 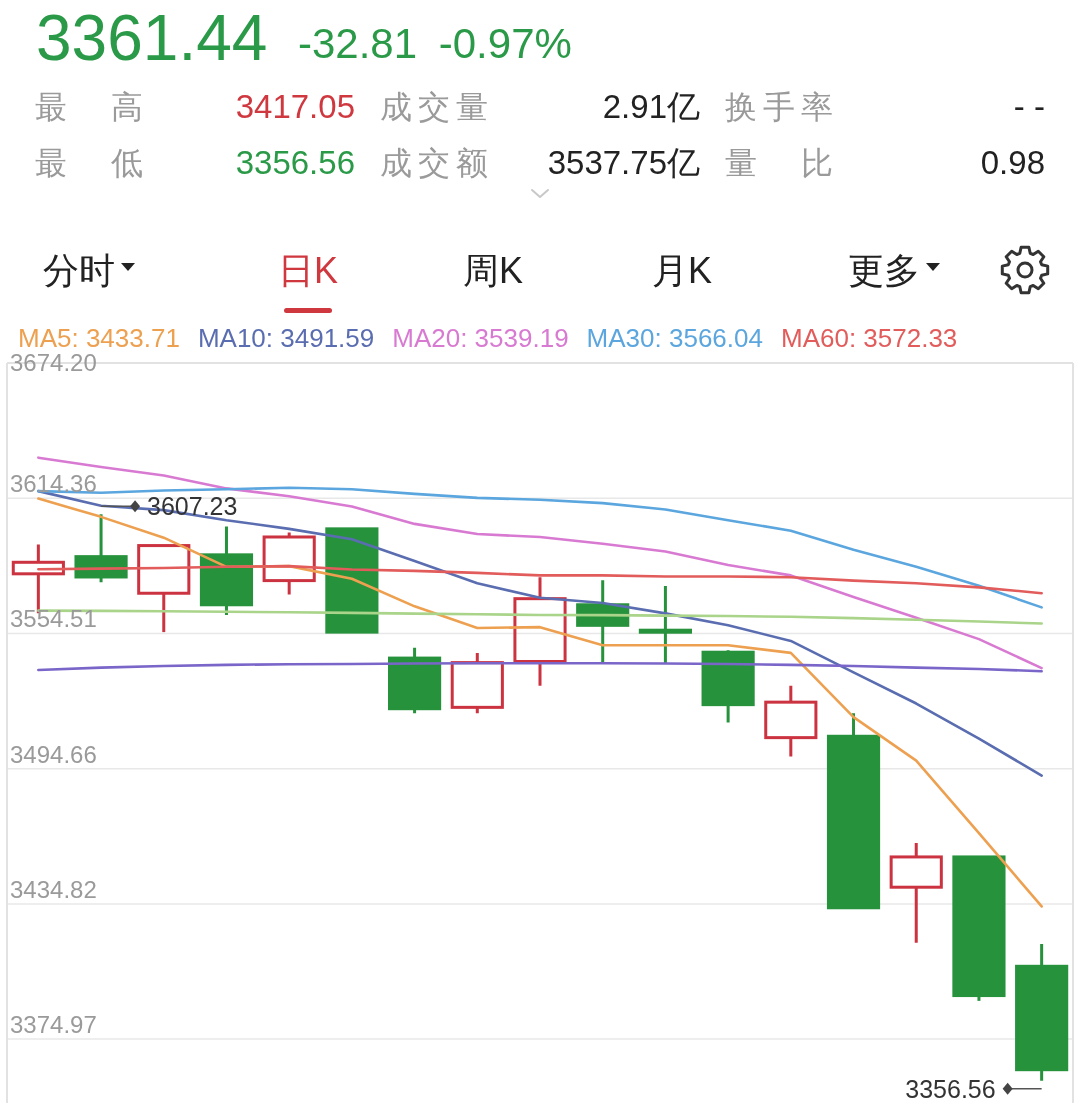 What do you see at coordinates (53, 1025) in the screenshot?
I see `y-tick-label: 3374.97` at bounding box center [53, 1025].